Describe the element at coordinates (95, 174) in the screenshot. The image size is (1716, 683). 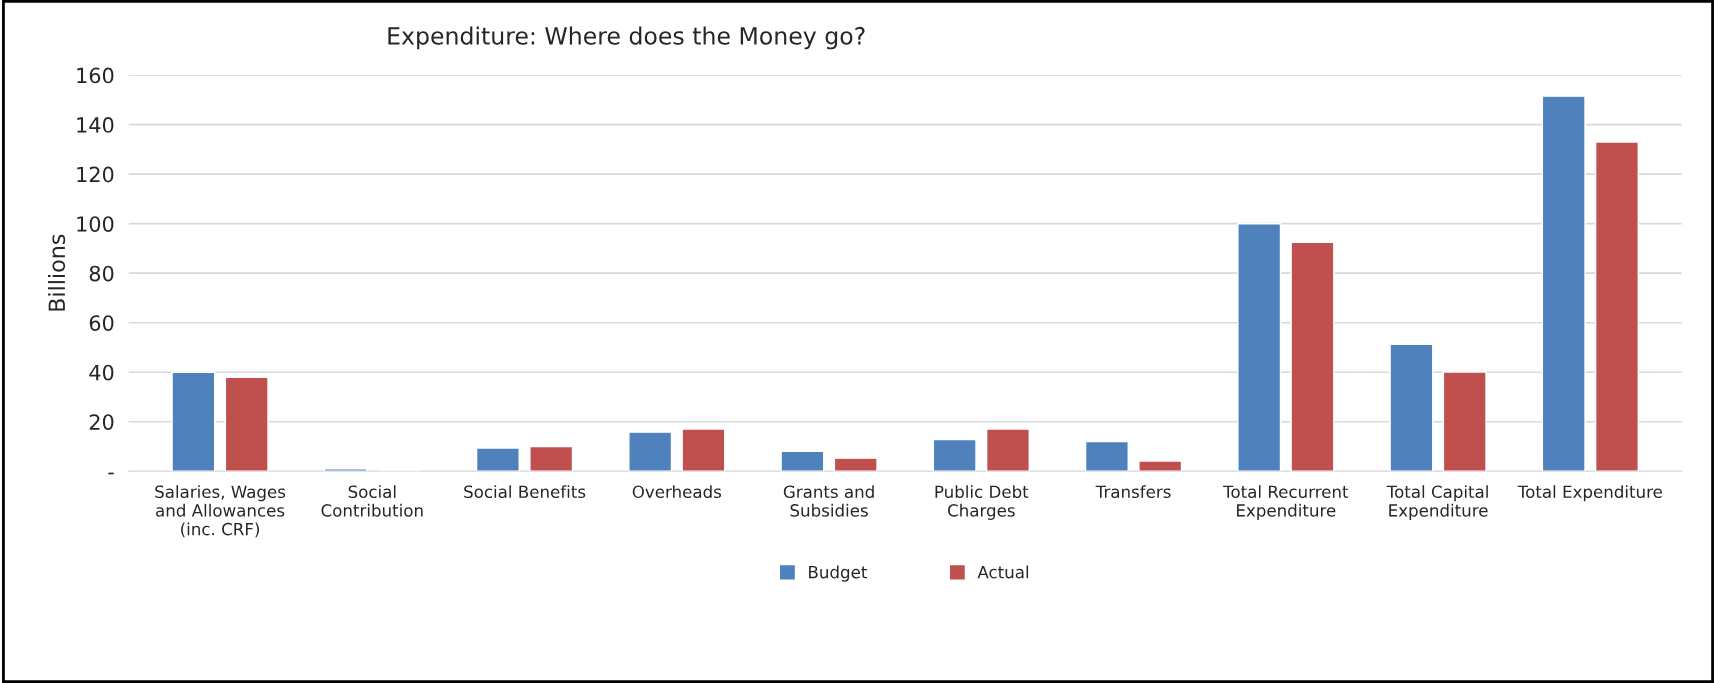
I see `y-tick-label: 120` at that location.